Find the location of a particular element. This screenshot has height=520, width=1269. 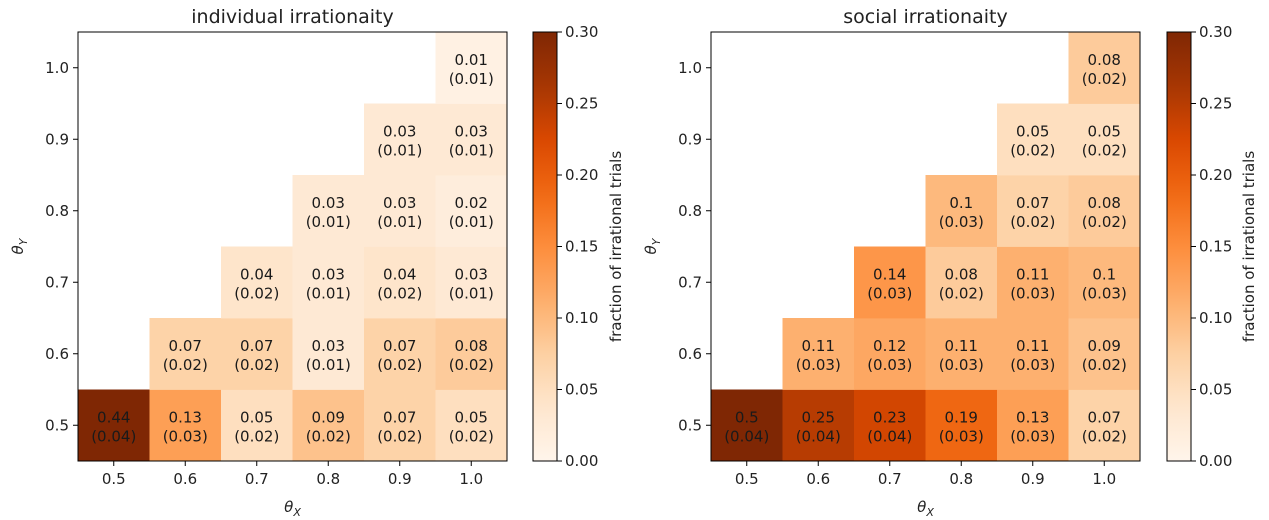

y-tick-label: 0.5 is located at coordinates (690, 425).